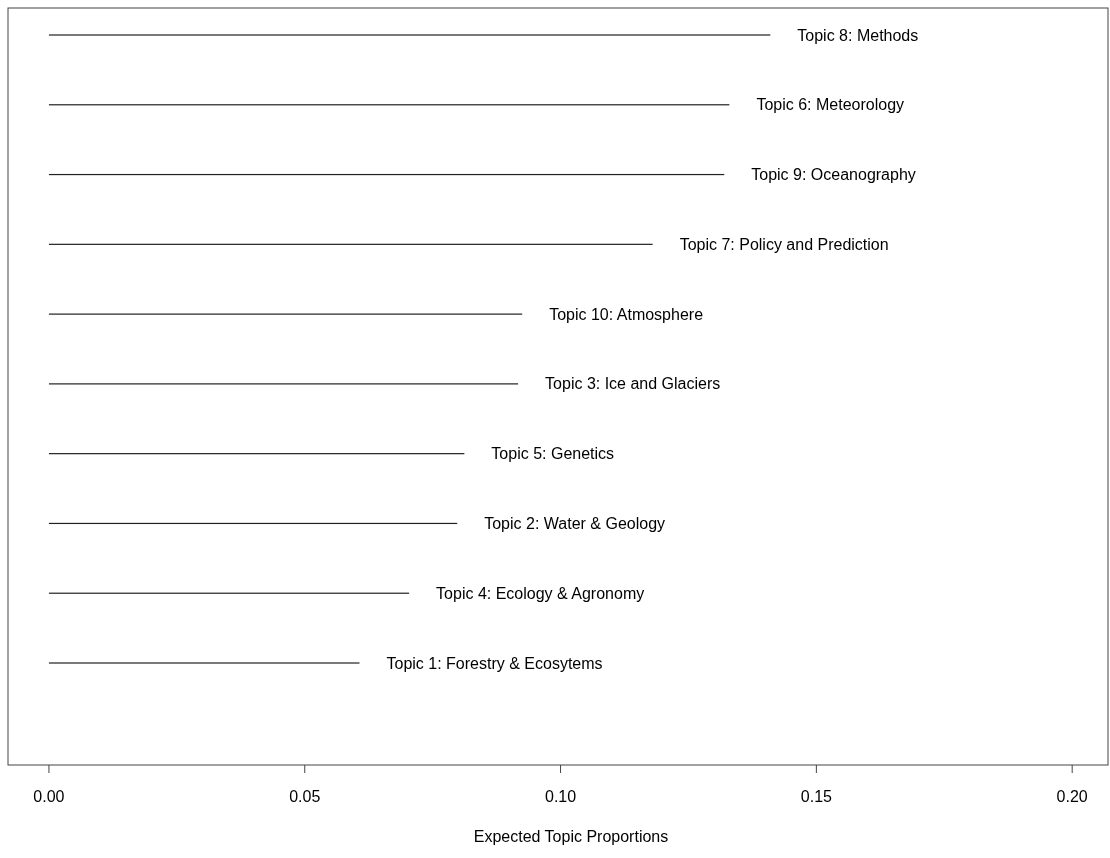 The image size is (1110, 858). I want to click on y-tick-label: Topic 6: Meteorology, so click(830, 105).